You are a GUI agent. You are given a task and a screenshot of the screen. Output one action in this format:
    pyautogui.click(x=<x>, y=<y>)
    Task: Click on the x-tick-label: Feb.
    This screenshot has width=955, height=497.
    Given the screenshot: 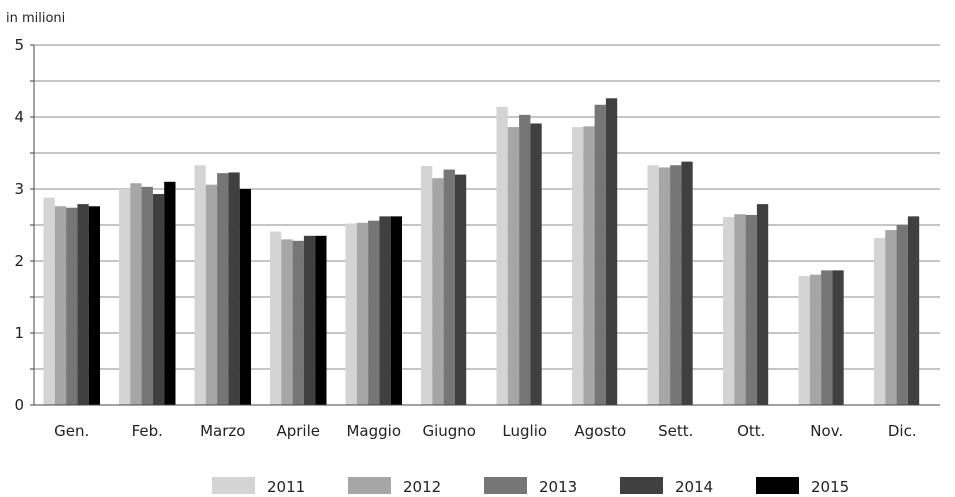 What is the action you would take?
    pyautogui.click(x=147, y=431)
    